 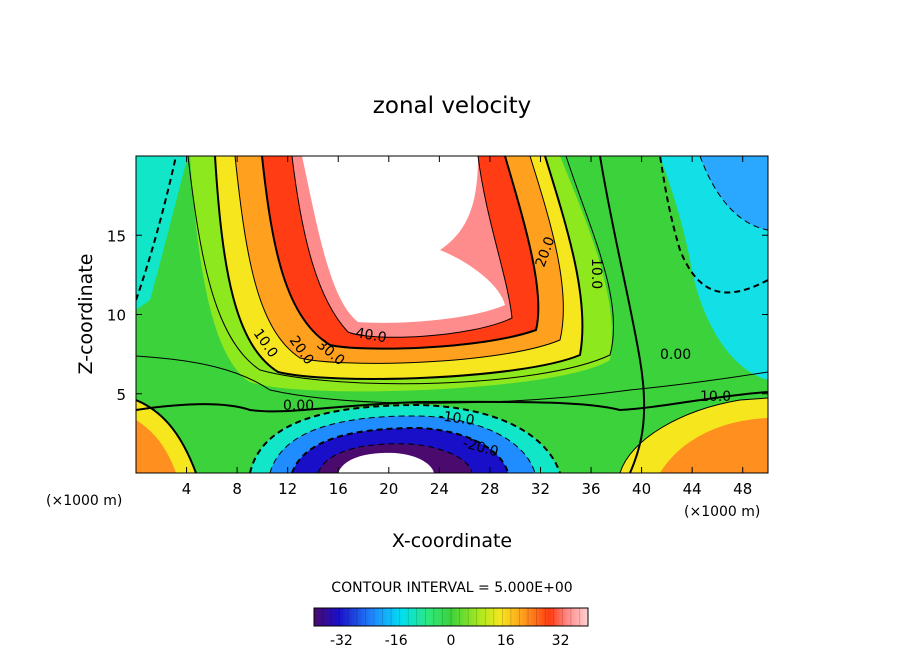 I want to click on x-tick-label: 20, so click(x=388, y=489).